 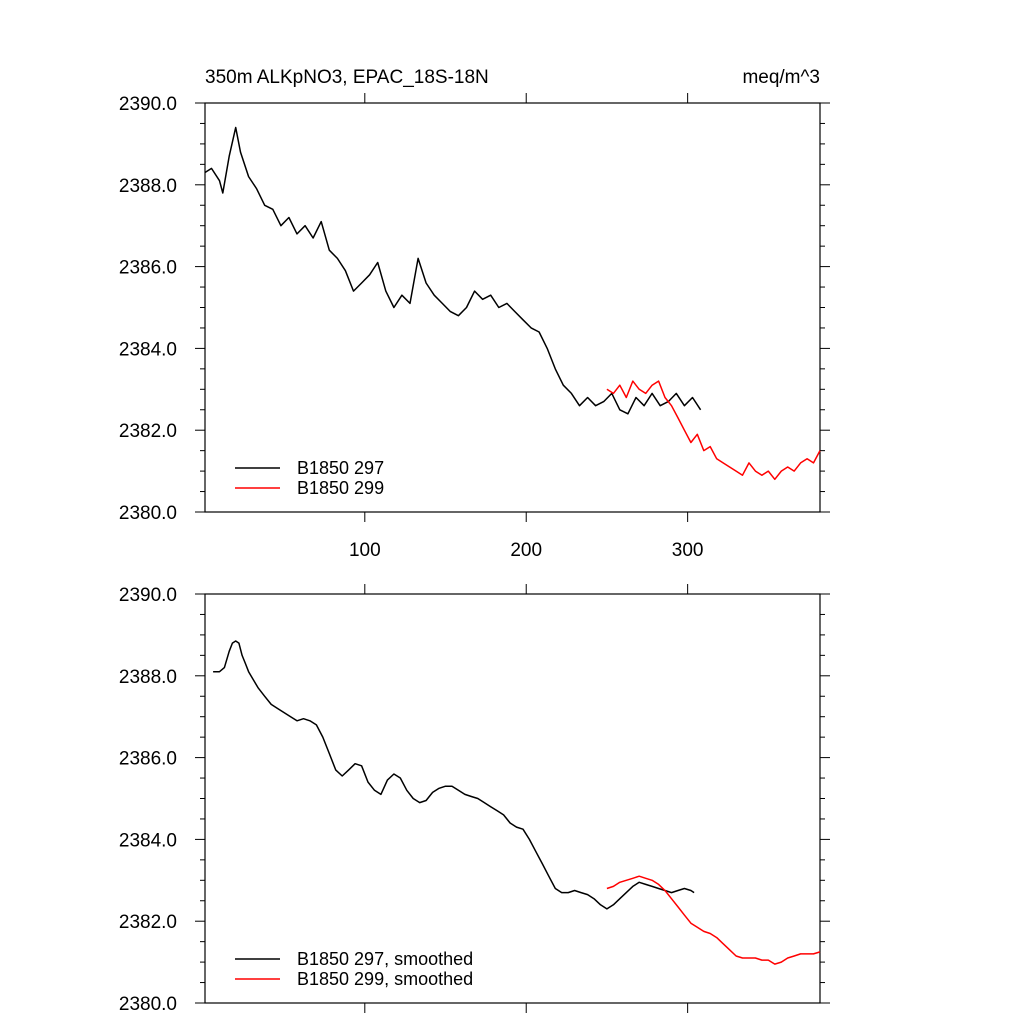 I want to click on legend-label: B1850 297, smoothed, so click(x=385, y=959).